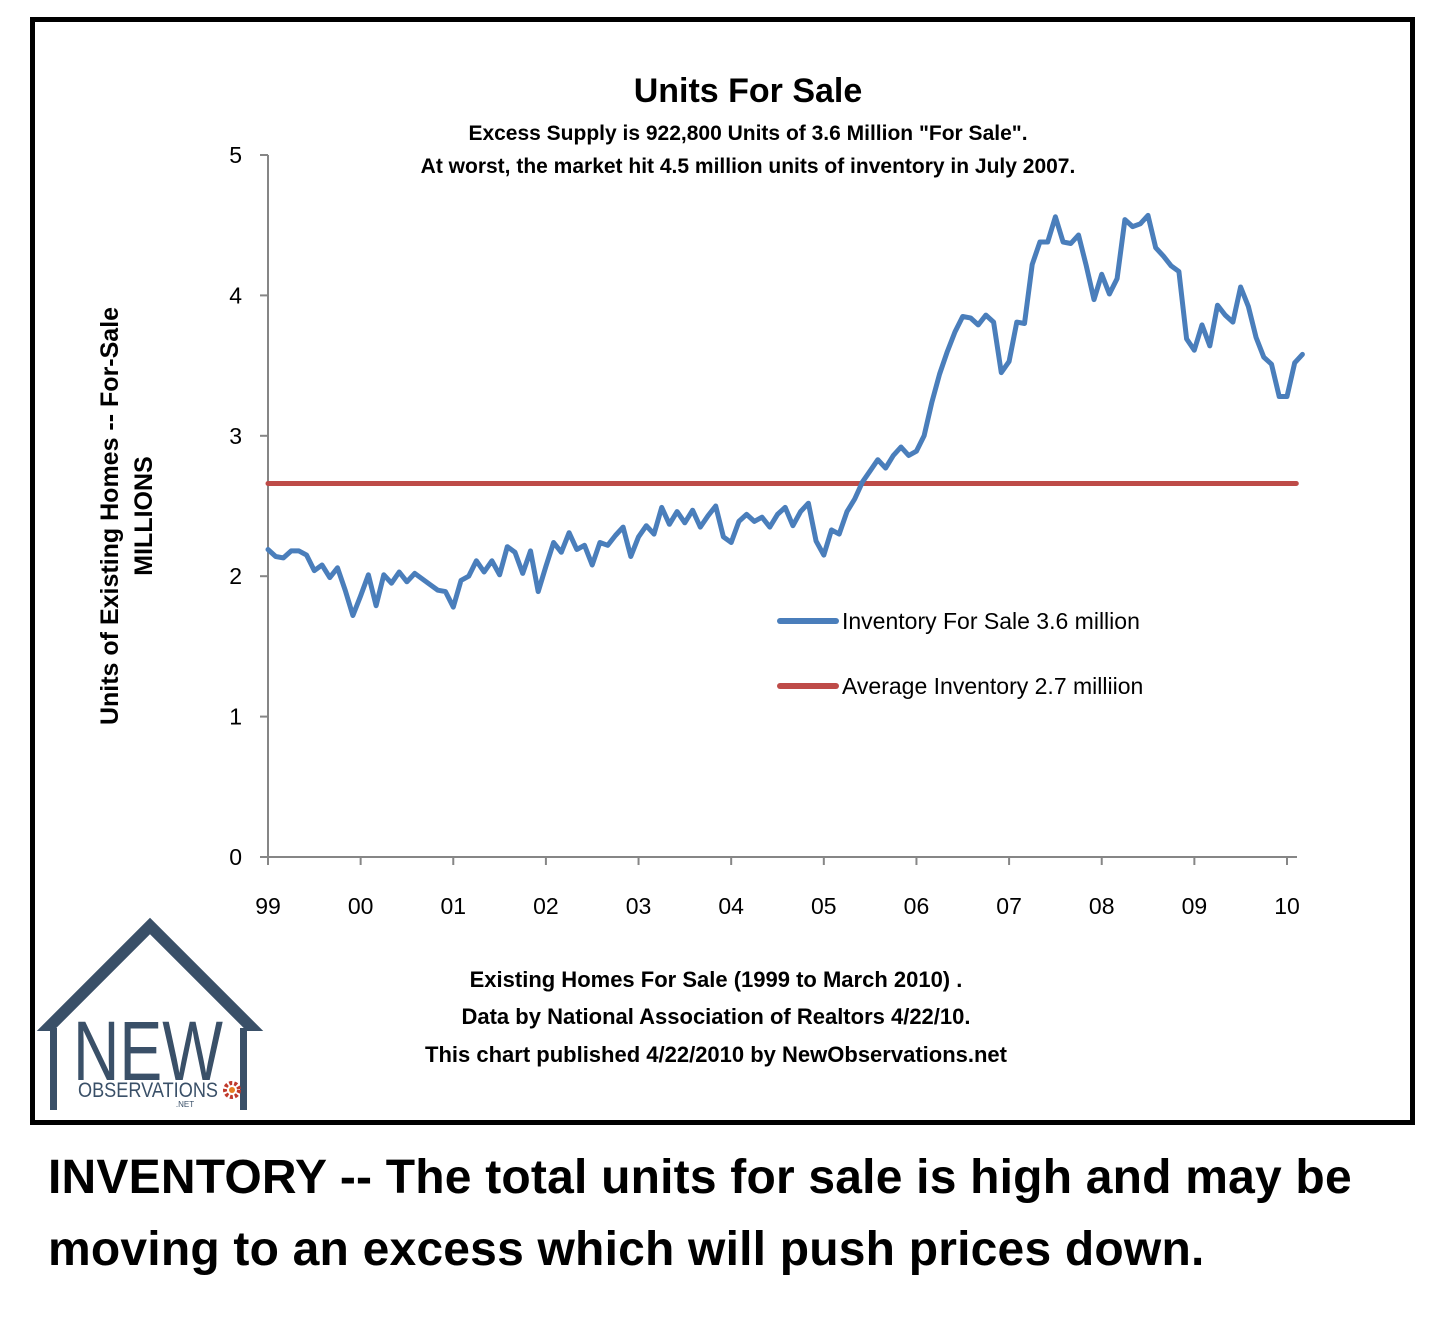 The image size is (1450, 1328). What do you see at coordinates (1287, 906) in the screenshot?
I see `x-tick-label: 10` at bounding box center [1287, 906].